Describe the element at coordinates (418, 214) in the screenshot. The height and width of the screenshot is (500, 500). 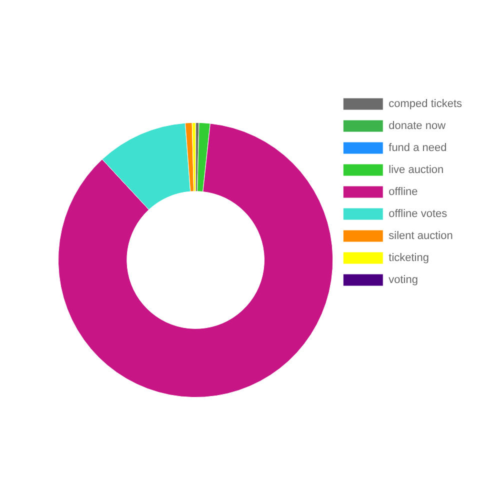
I see `legend-label: offline votes` at that location.